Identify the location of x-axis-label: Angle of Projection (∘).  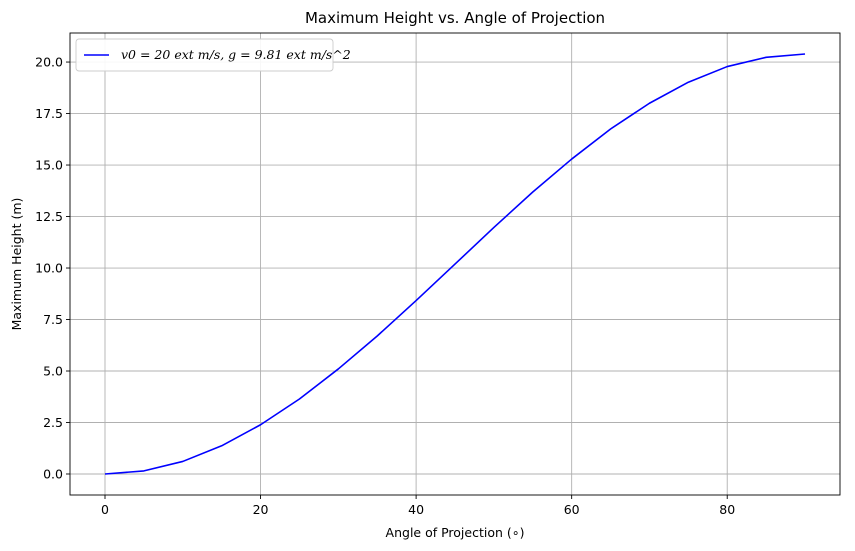
(455, 532).